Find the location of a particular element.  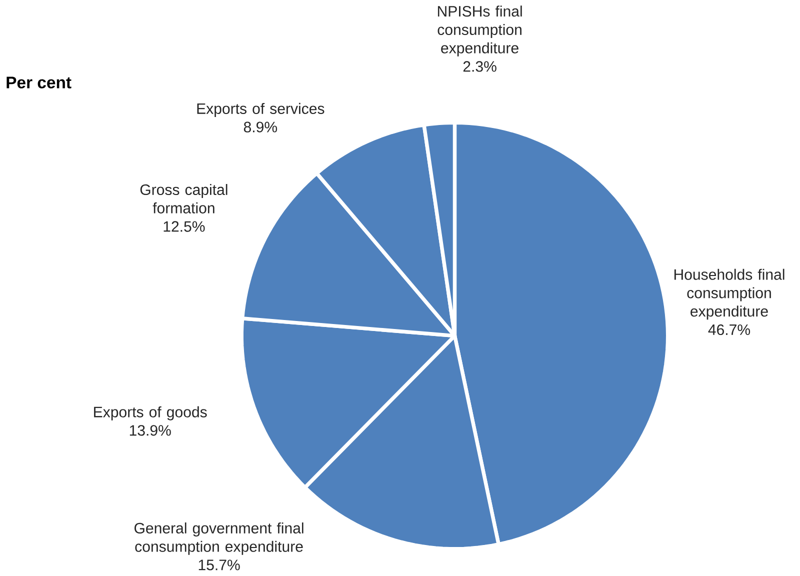

slice-label: NPISHs final consumption expenditure is located at coordinates (480, 31).